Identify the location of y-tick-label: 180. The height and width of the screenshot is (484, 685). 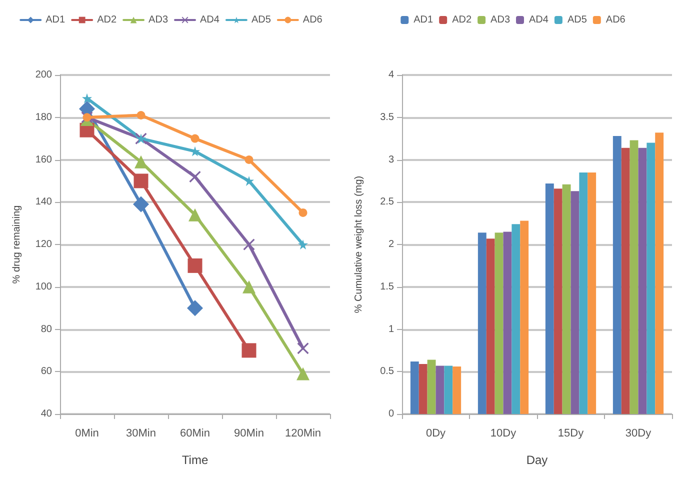
(43, 117).